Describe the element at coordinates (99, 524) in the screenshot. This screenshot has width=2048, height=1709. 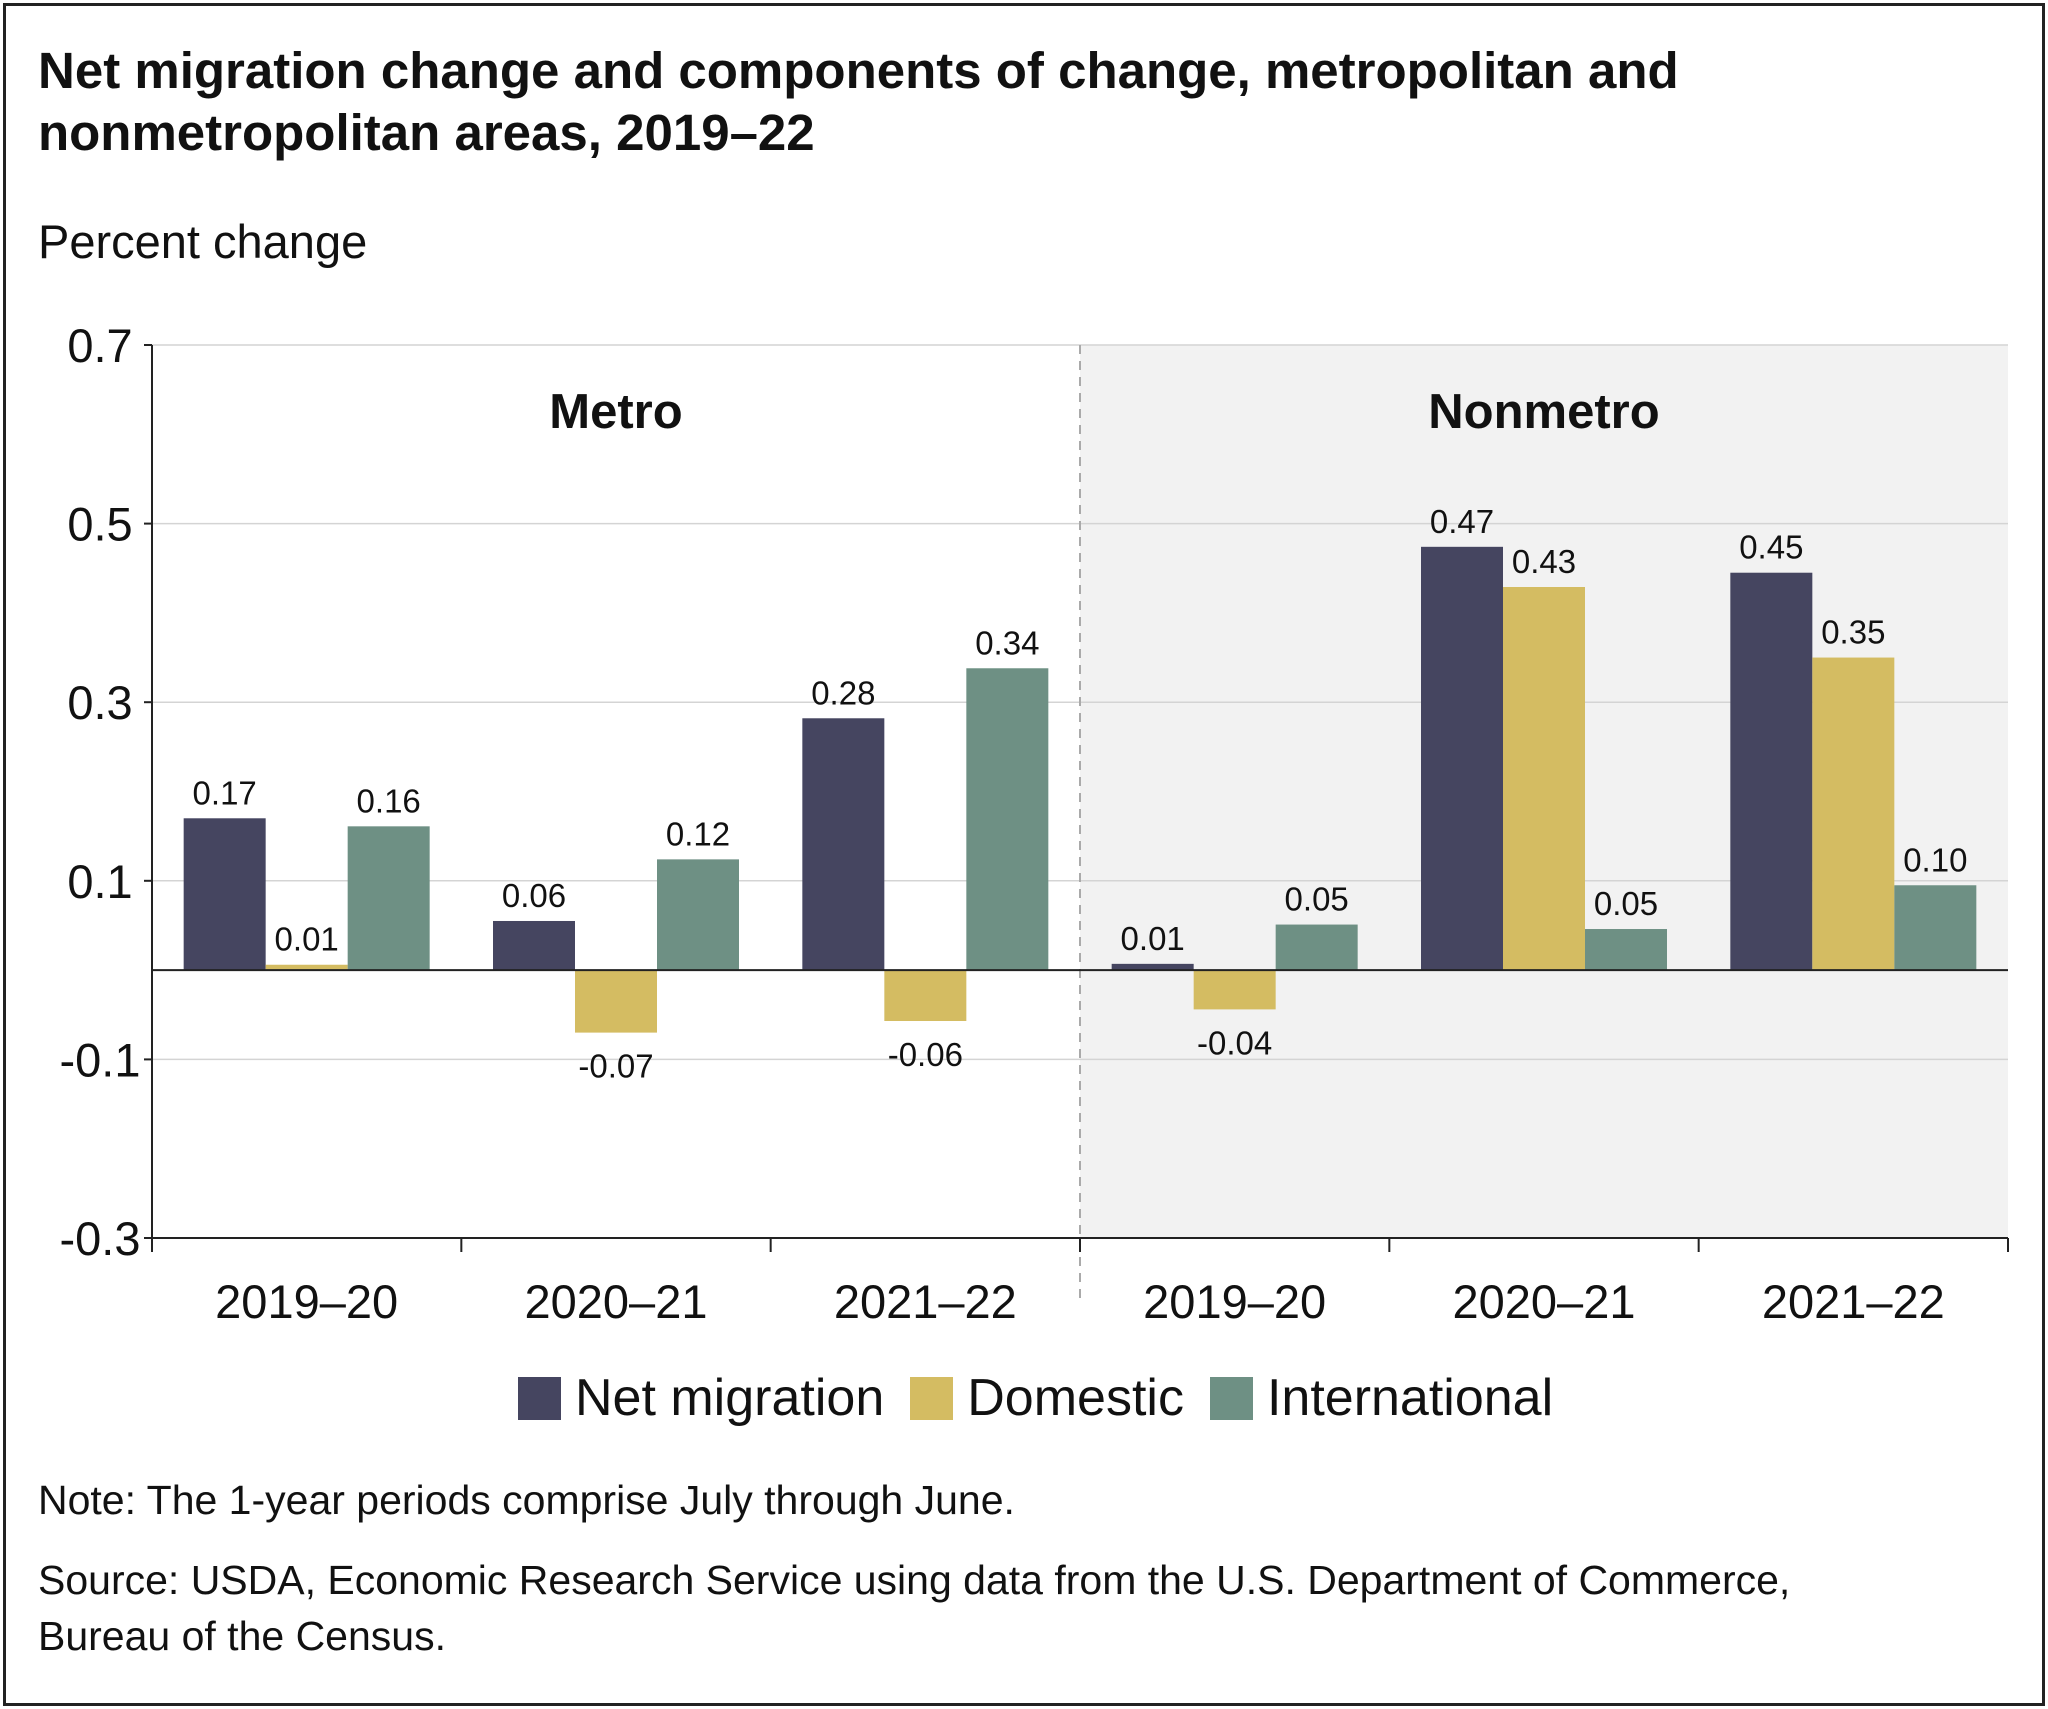
I see `y-tick-label: 0.5` at that location.